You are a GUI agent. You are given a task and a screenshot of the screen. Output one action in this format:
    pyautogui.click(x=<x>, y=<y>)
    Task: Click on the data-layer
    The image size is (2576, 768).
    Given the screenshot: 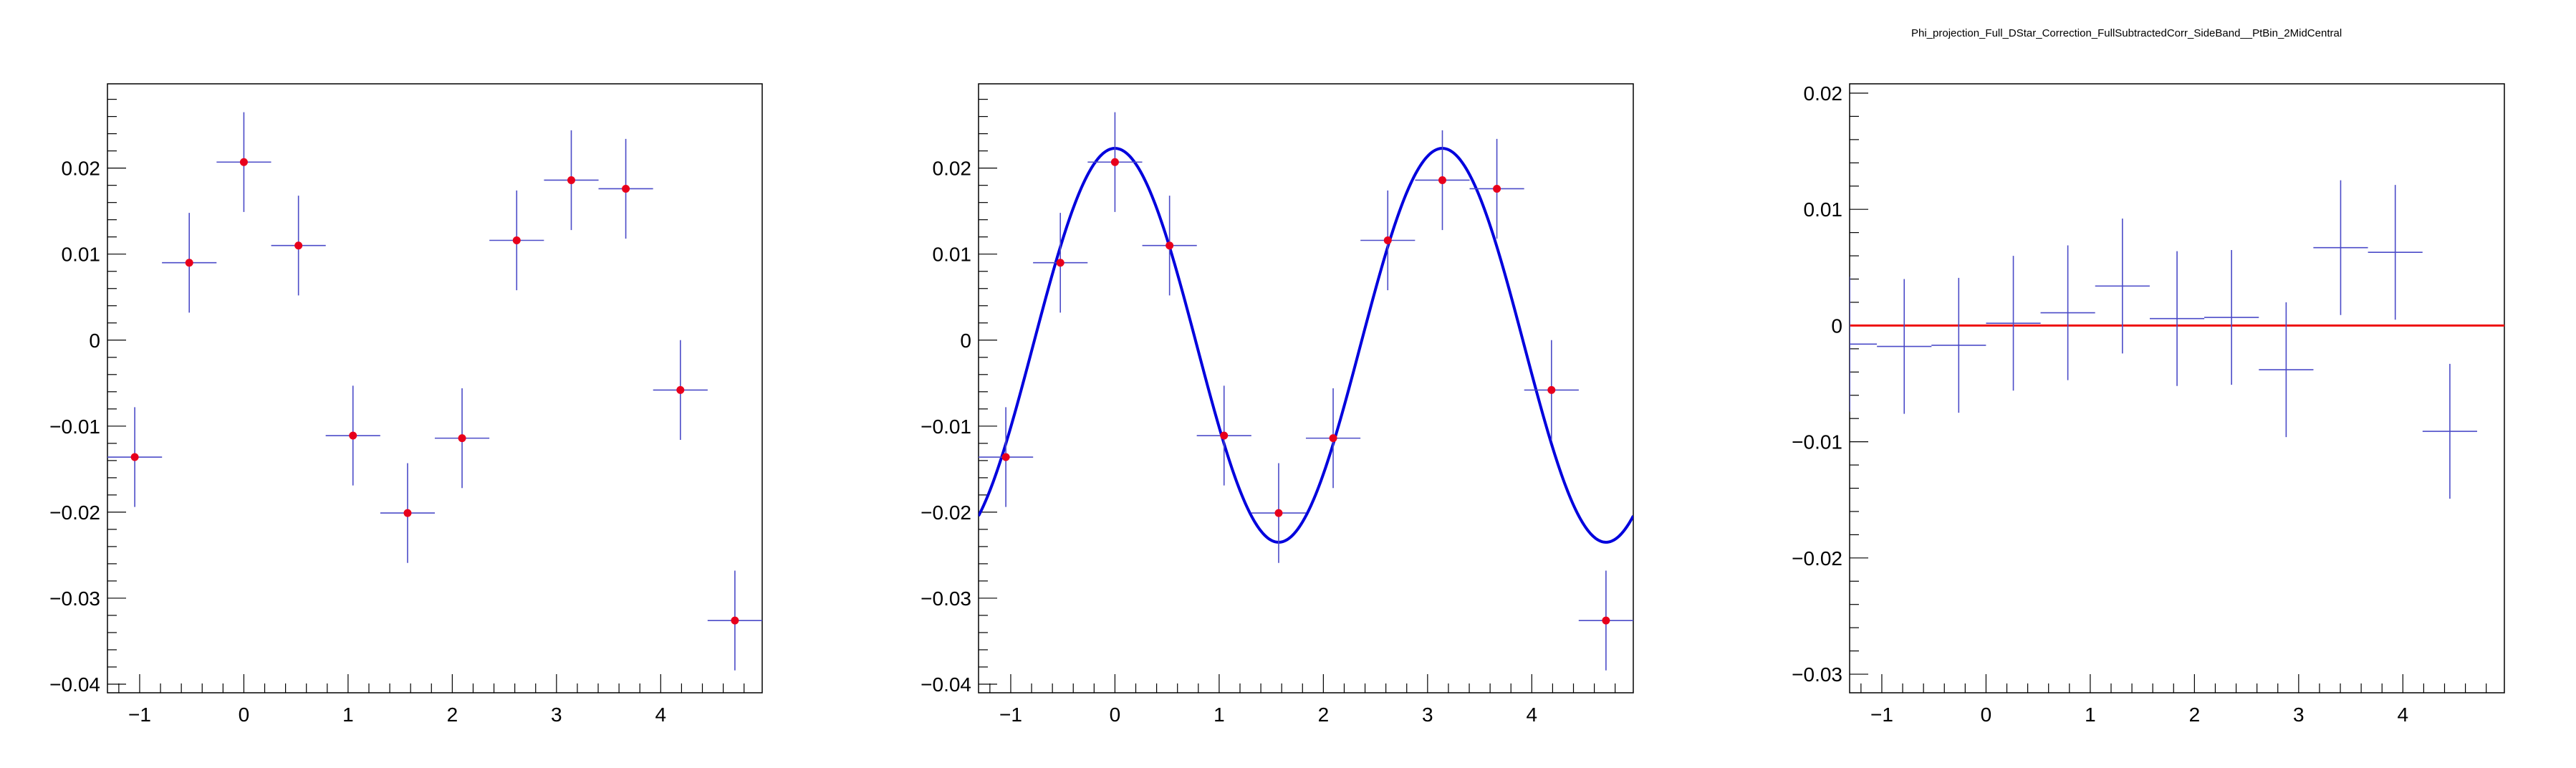 What is the action you would take?
    pyautogui.click(x=2177, y=339)
    